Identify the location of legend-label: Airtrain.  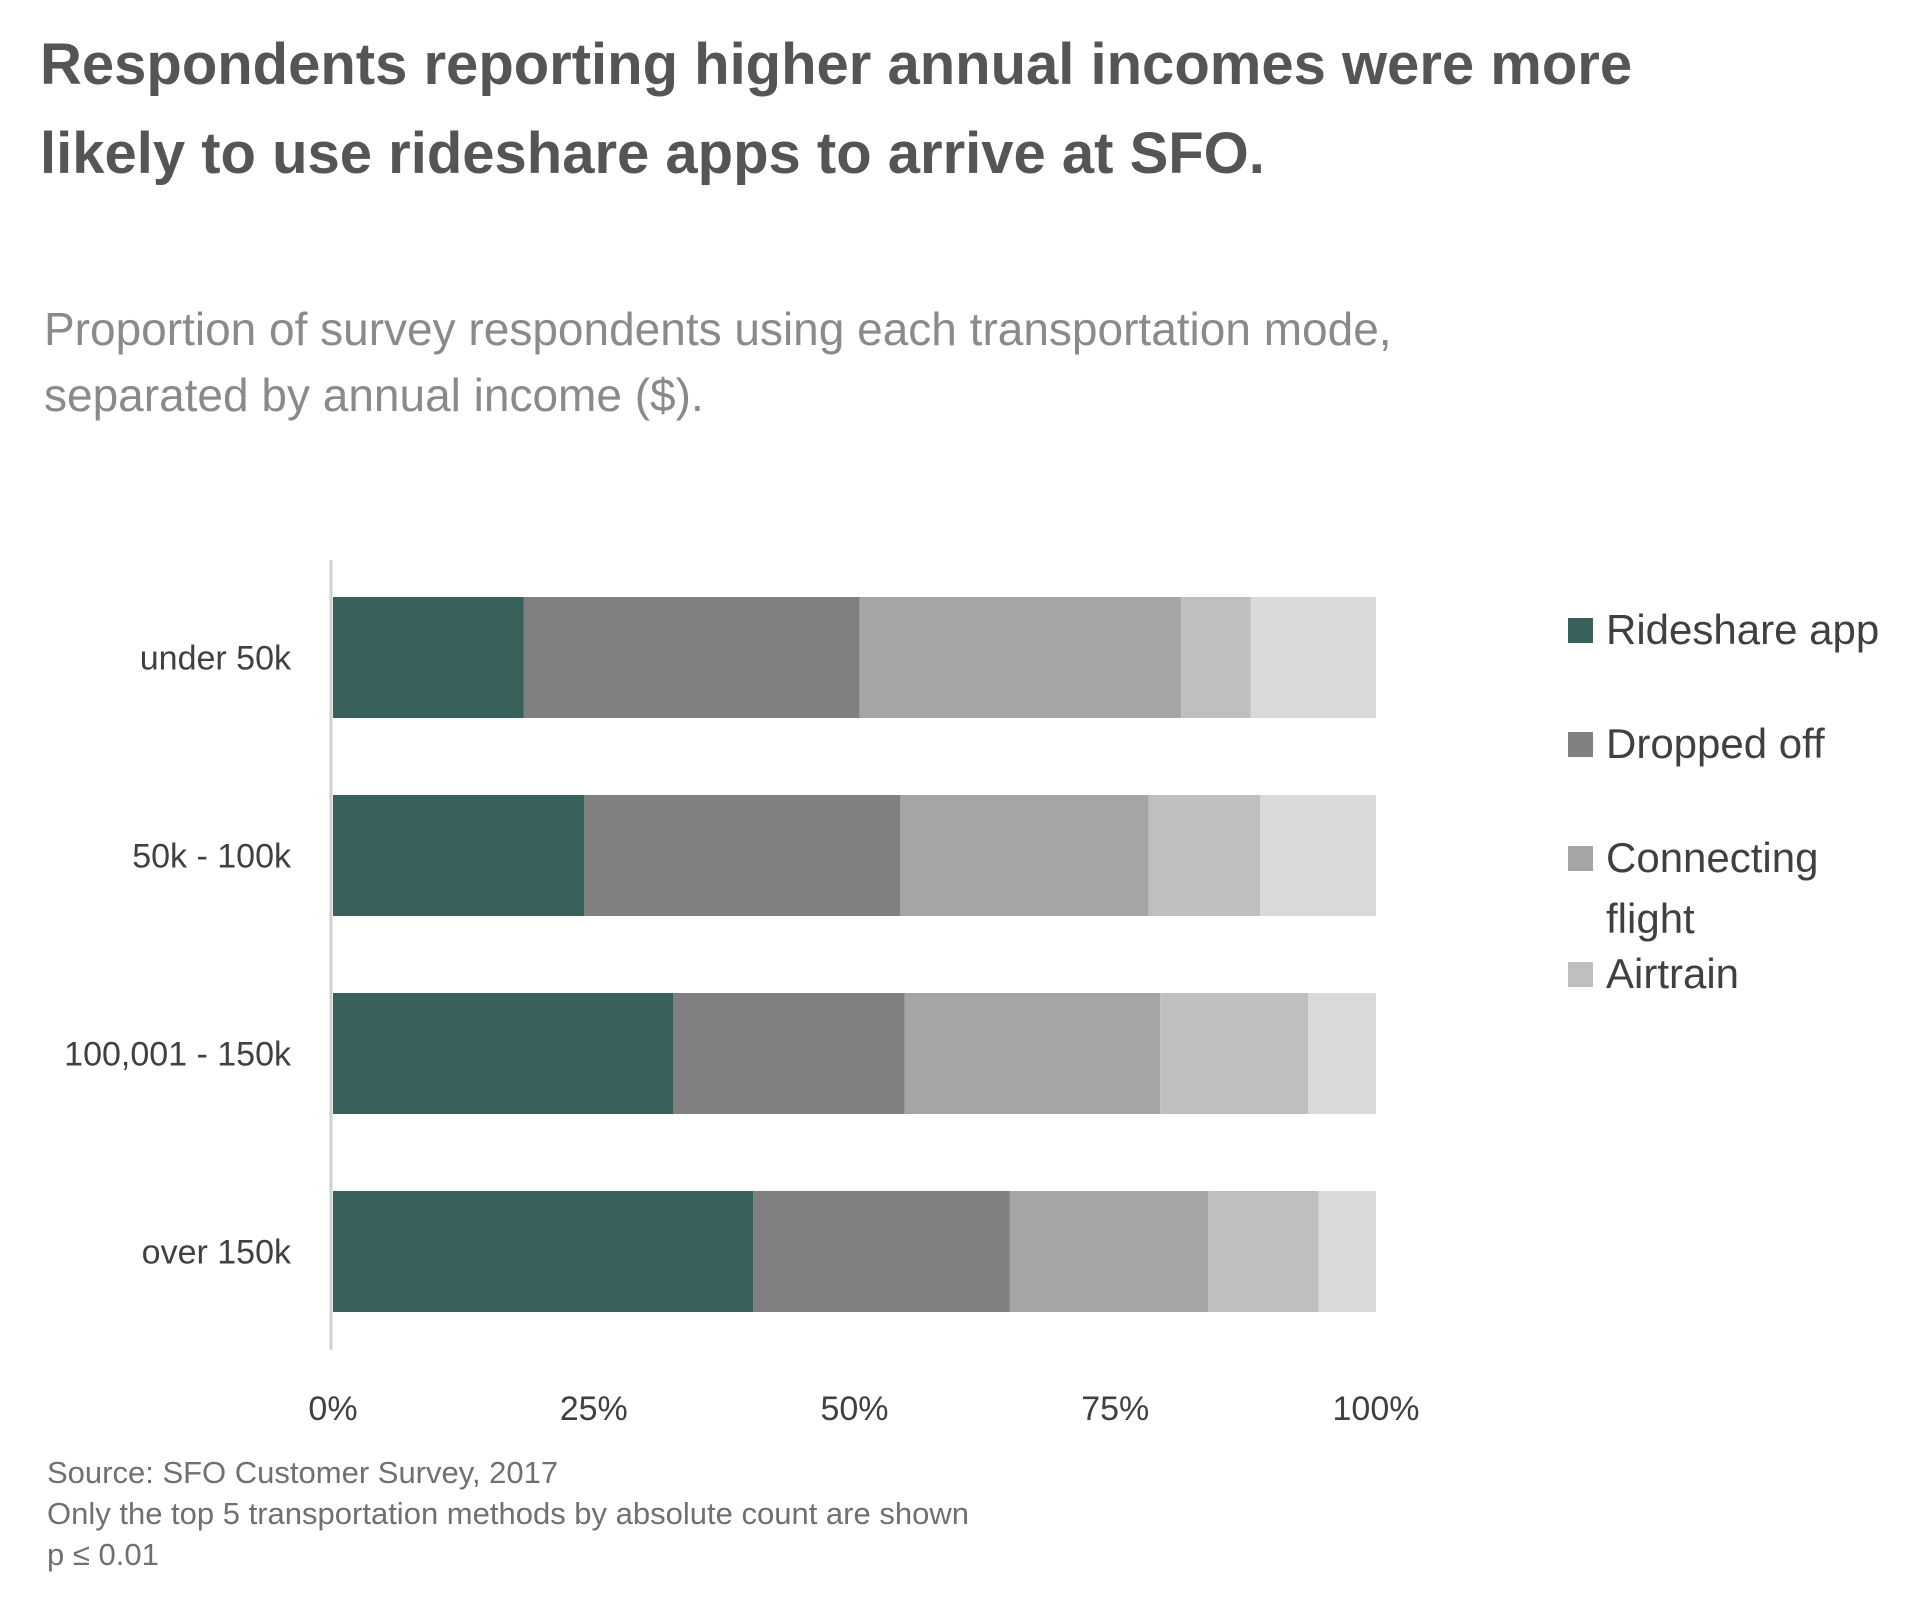
(1672, 973).